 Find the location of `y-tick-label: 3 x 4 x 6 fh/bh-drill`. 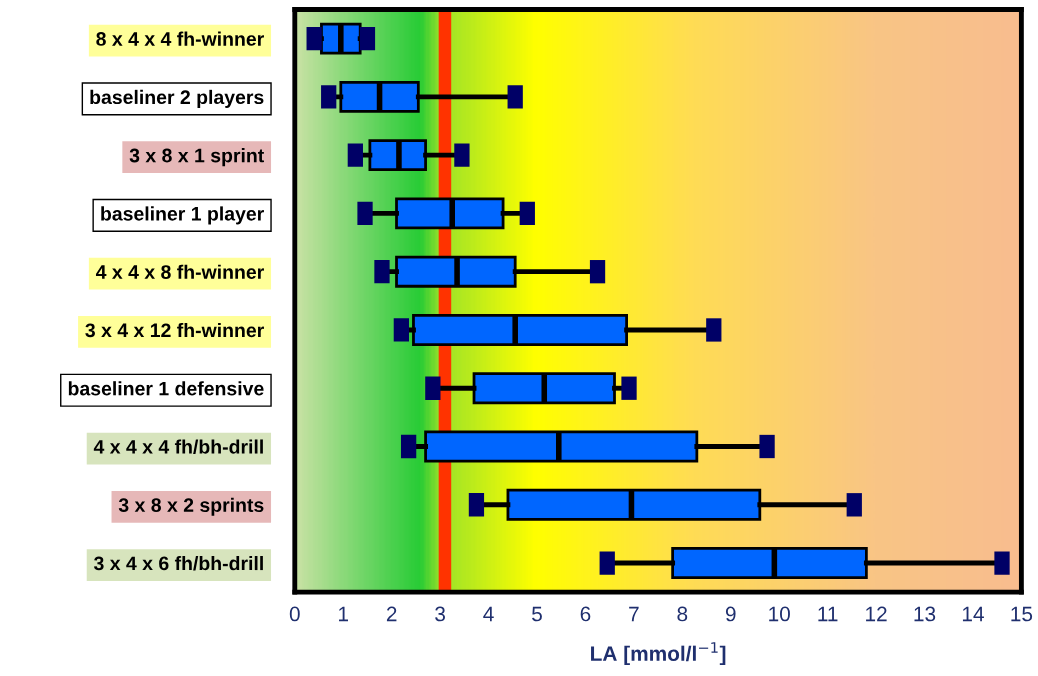

y-tick-label: 3 x 4 x 6 fh/bh-drill is located at coordinates (178, 563).